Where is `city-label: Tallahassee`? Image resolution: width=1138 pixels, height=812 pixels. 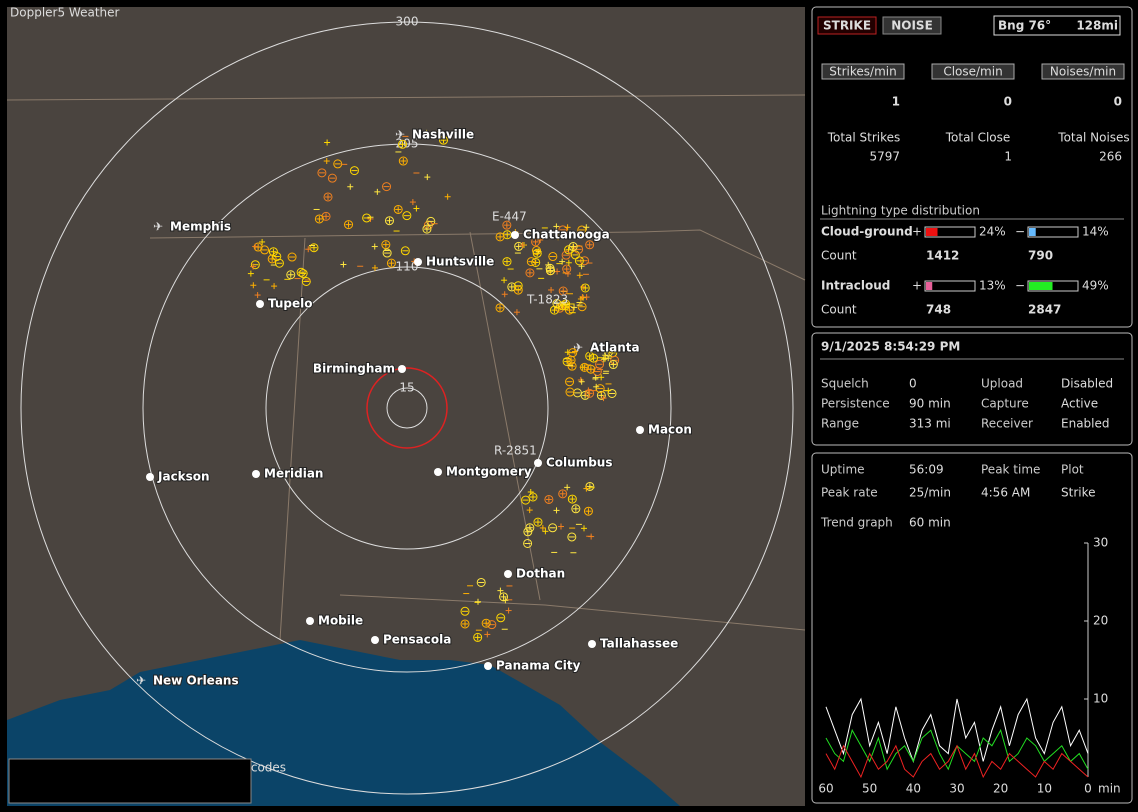
city-label: Tallahassee is located at coordinates (639, 644).